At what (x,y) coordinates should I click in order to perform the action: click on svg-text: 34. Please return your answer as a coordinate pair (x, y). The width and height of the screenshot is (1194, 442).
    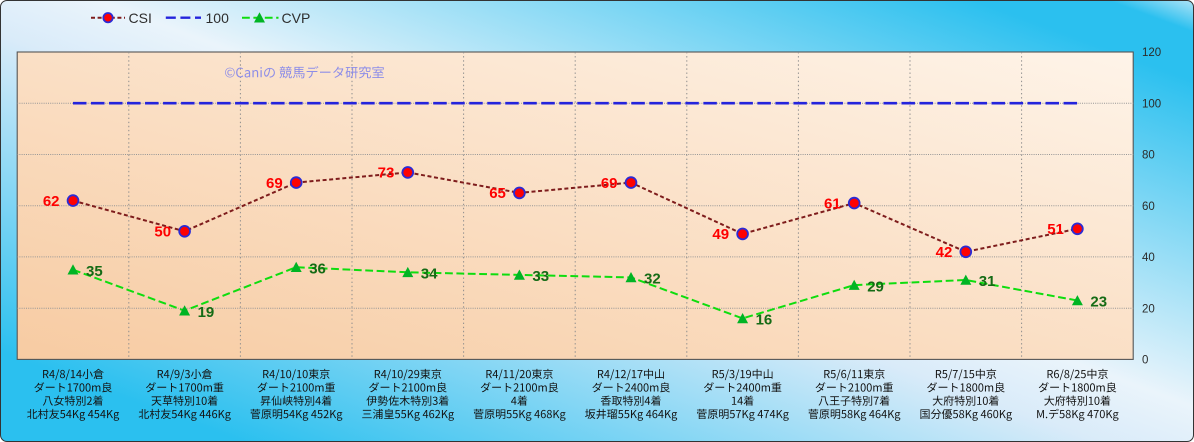
    Looking at the image, I should click on (429, 274).